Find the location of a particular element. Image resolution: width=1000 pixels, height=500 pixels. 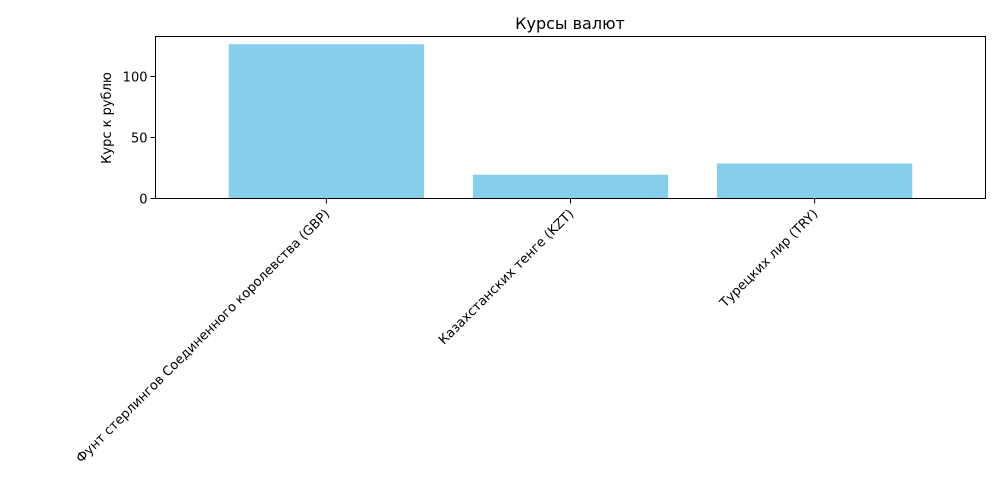

y-tick-label-2: 100 is located at coordinates (135, 78).